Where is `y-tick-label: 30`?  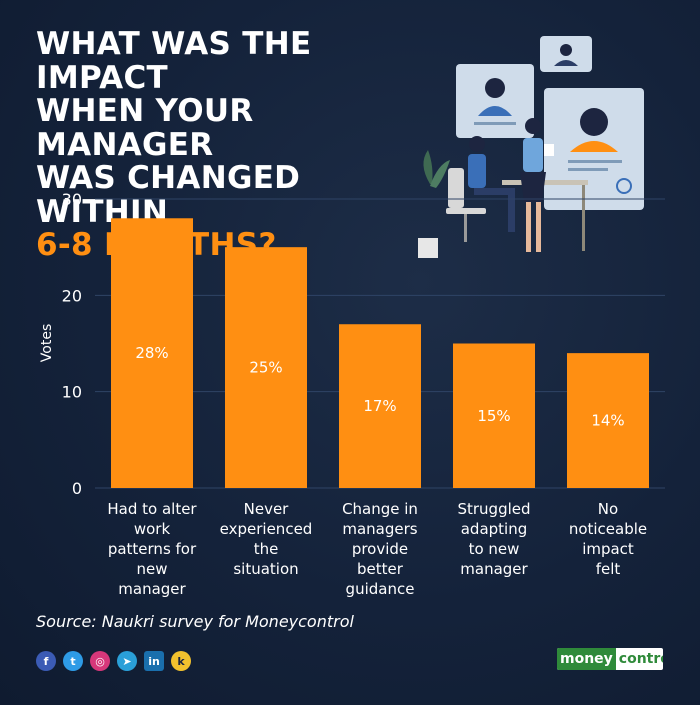 y-tick-label: 30 is located at coordinates (72, 199).